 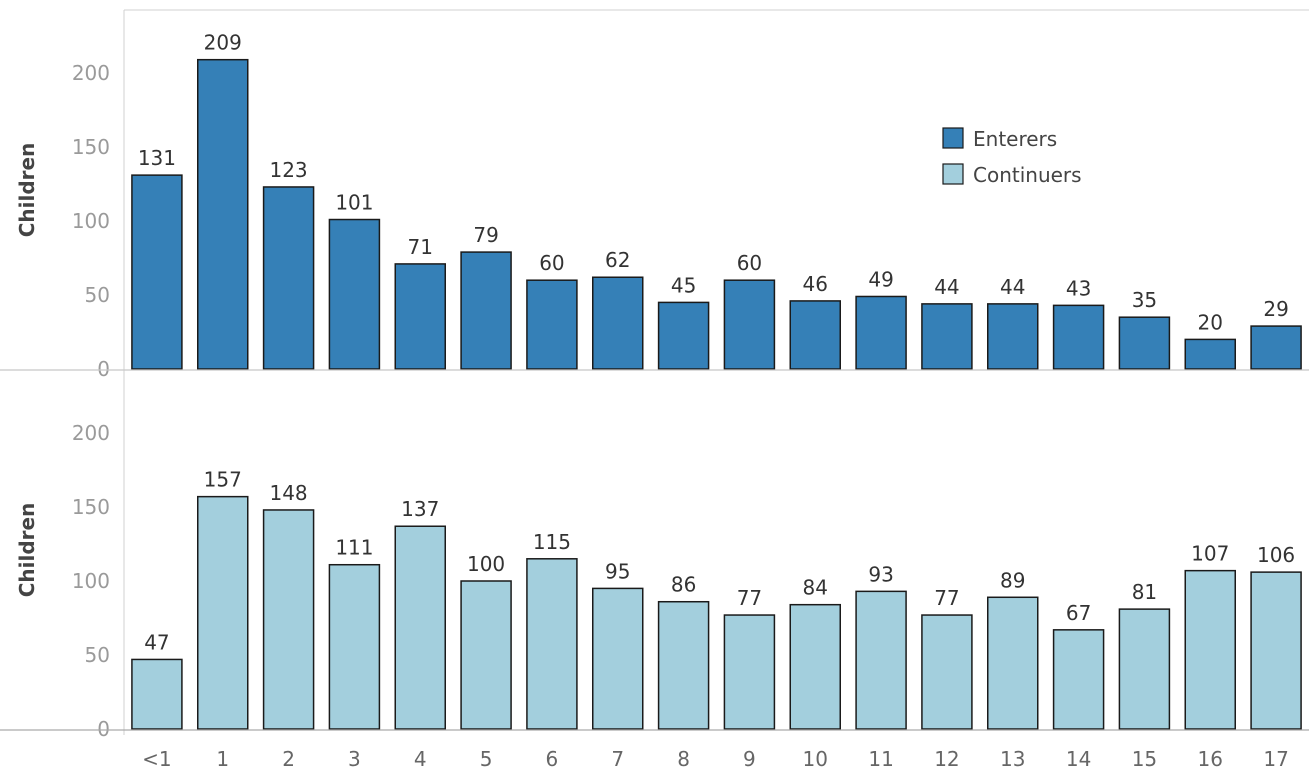 I want to click on panel-2-data-label: 106, so click(x=1276, y=555).